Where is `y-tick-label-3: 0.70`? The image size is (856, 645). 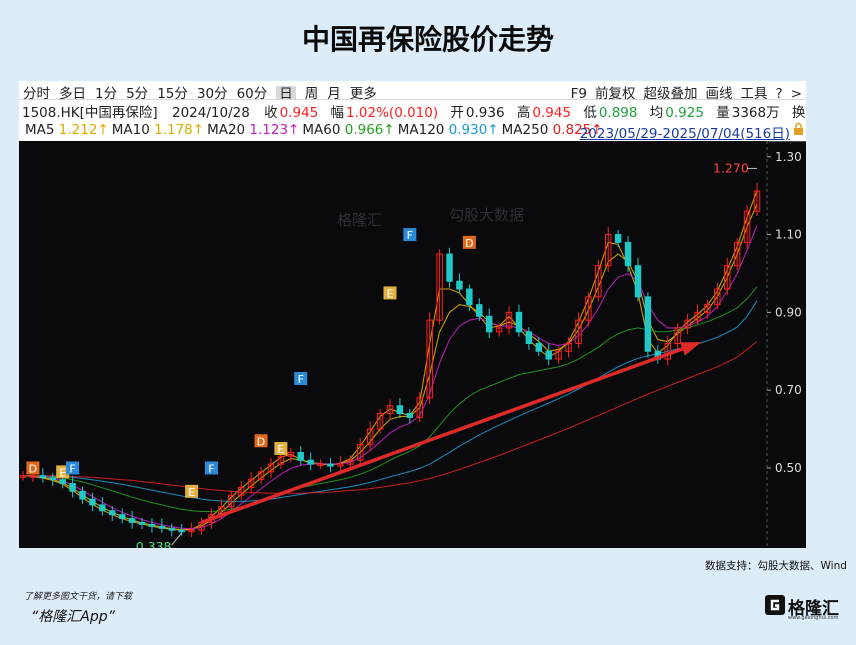
y-tick-label-3: 0.70 is located at coordinates (788, 390).